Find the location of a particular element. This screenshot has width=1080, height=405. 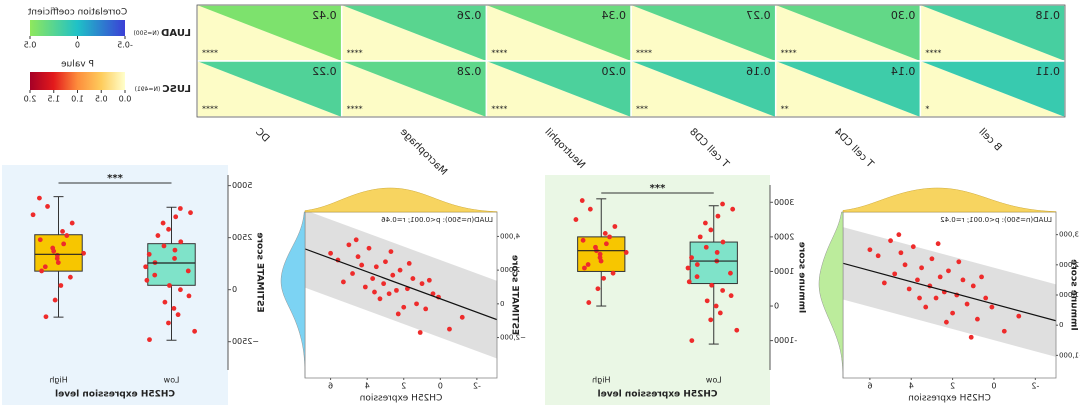

cell-value: 0.16 is located at coordinates (758, 71).